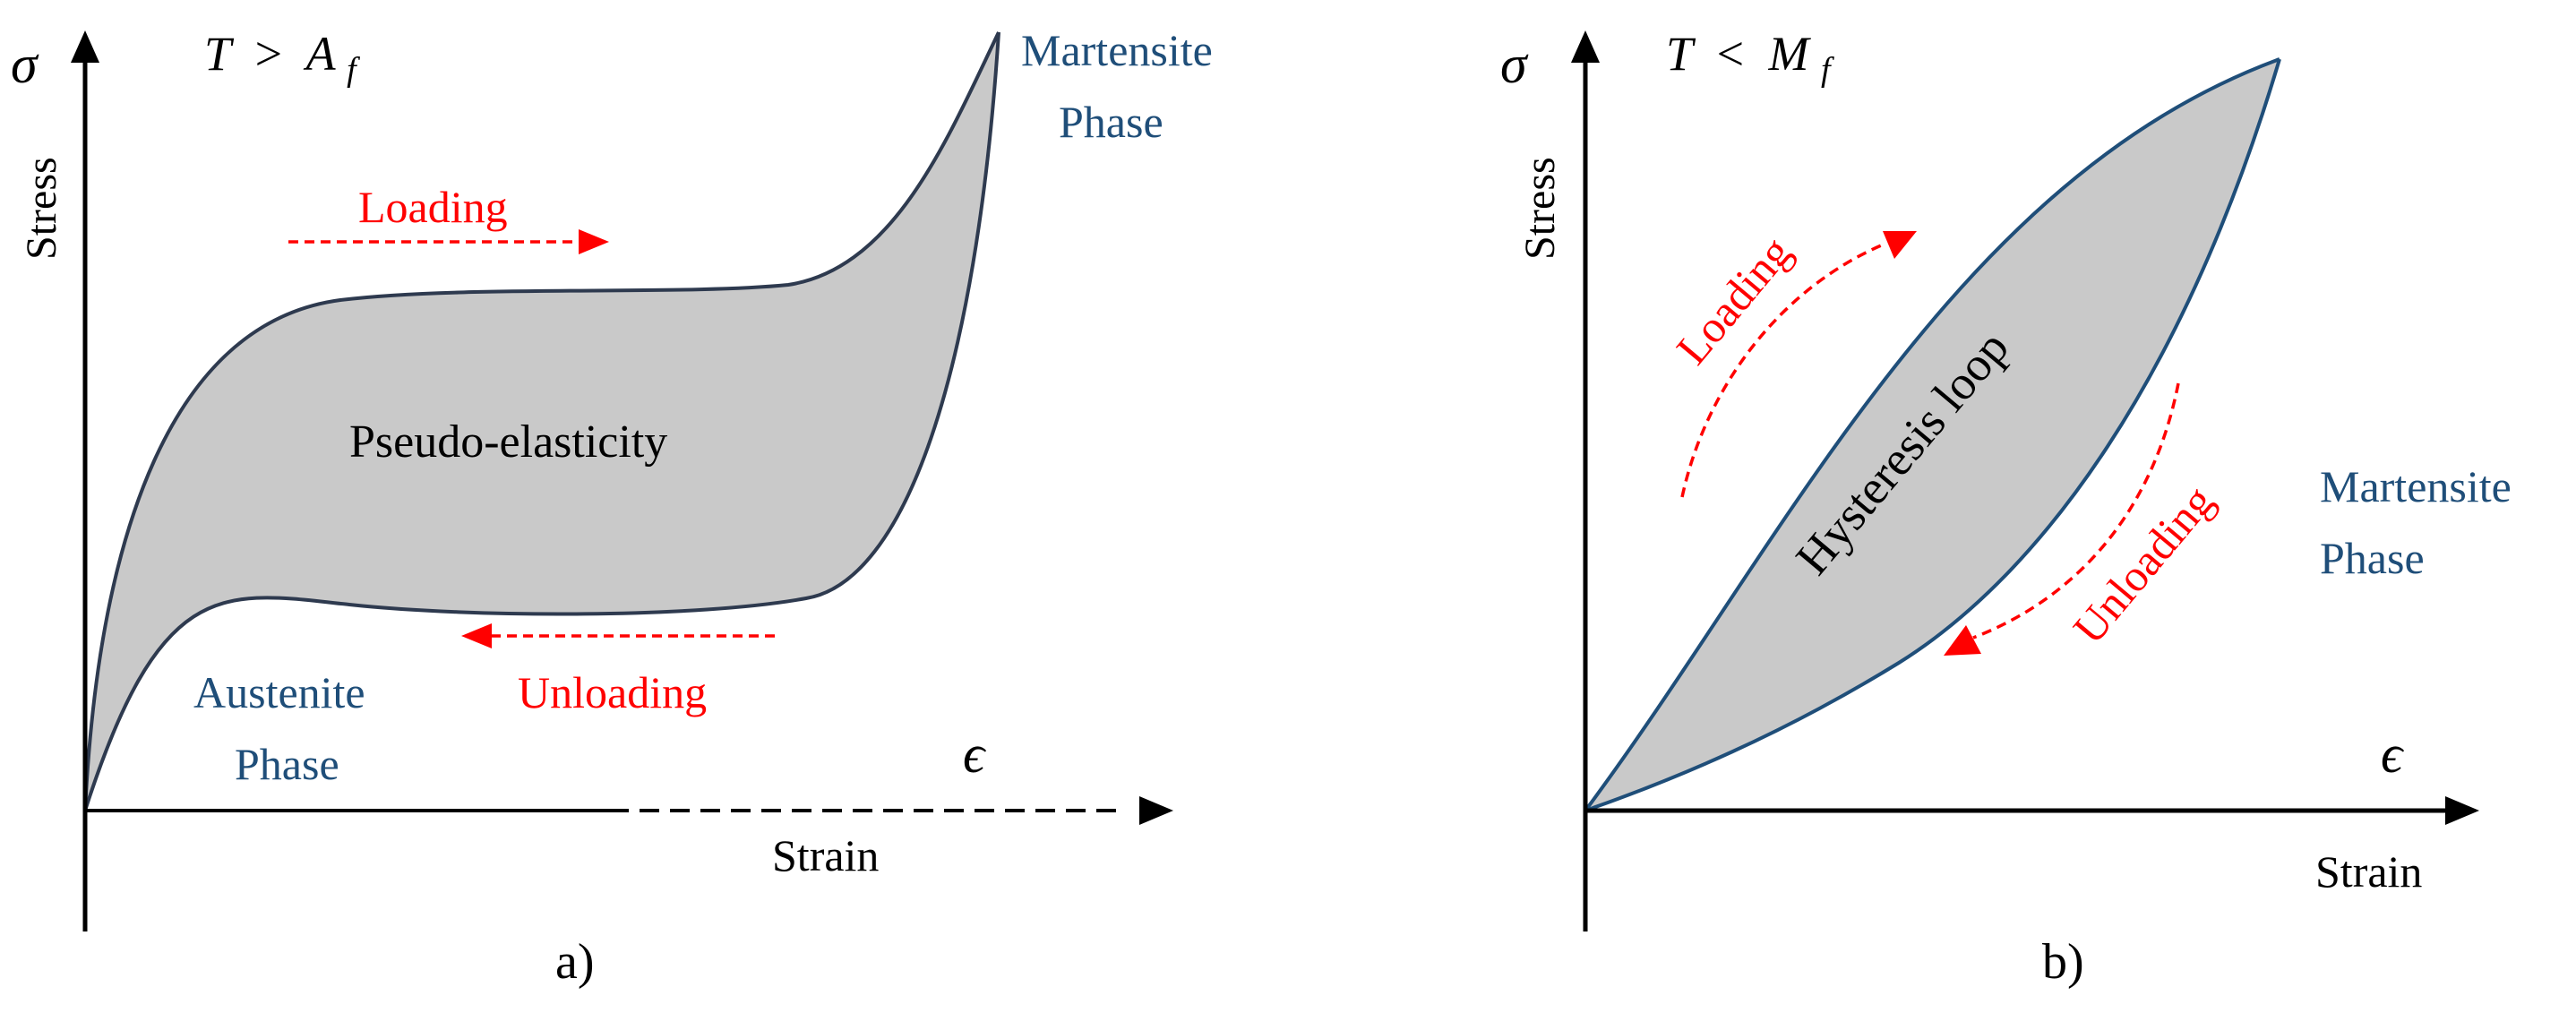  I want to click on start-phase-line2: Phase, so click(287, 764).